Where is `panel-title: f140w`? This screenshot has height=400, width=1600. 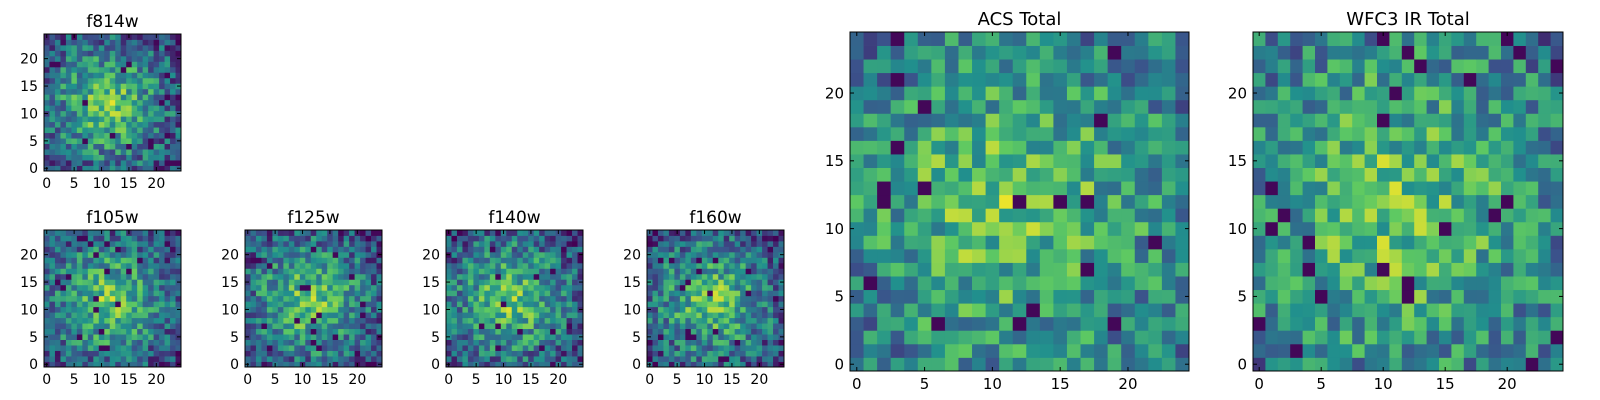
panel-title: f140w is located at coordinates (514, 218).